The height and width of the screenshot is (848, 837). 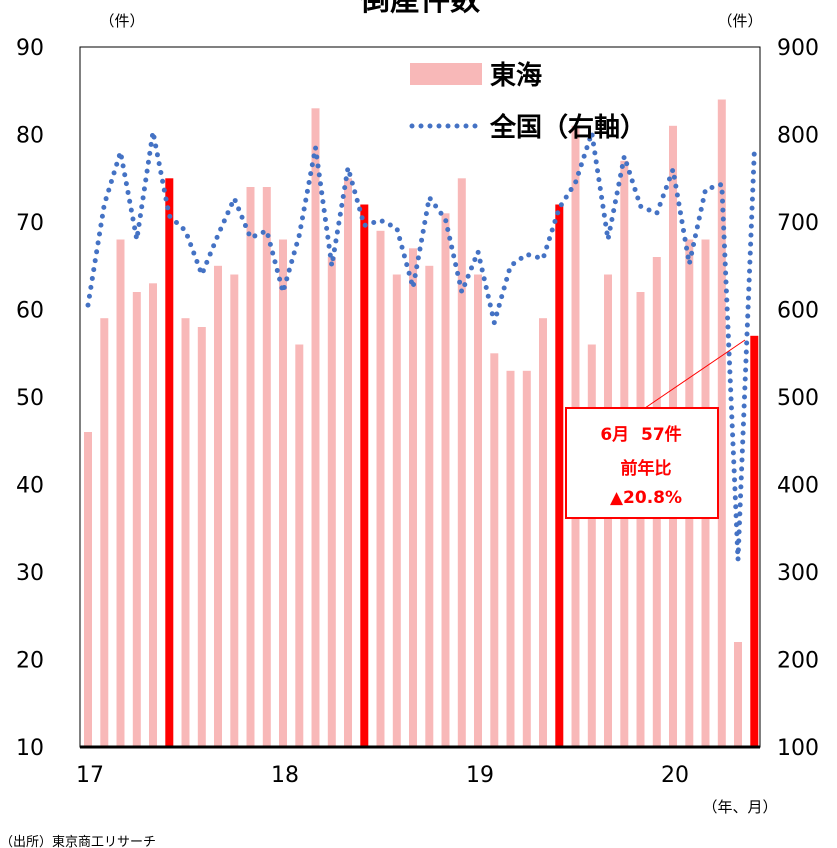 I want to click on right-tick-label: 900, so click(x=798, y=48).